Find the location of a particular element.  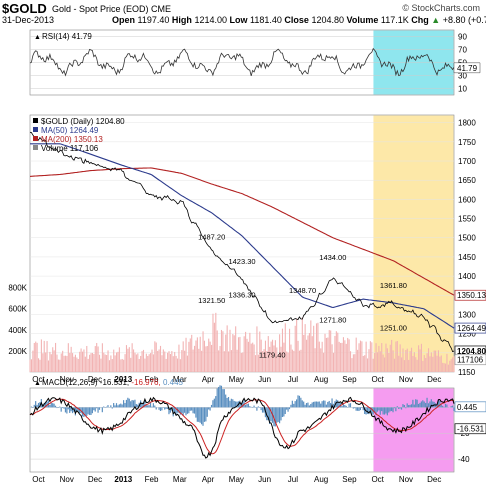

price-annotation: 1487.20 is located at coordinates (211, 237).